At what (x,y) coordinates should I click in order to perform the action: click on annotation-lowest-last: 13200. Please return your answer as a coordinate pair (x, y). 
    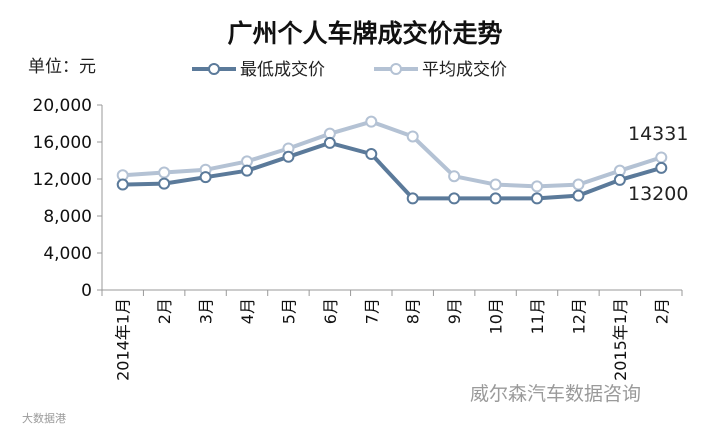
    Looking at the image, I should click on (658, 194).